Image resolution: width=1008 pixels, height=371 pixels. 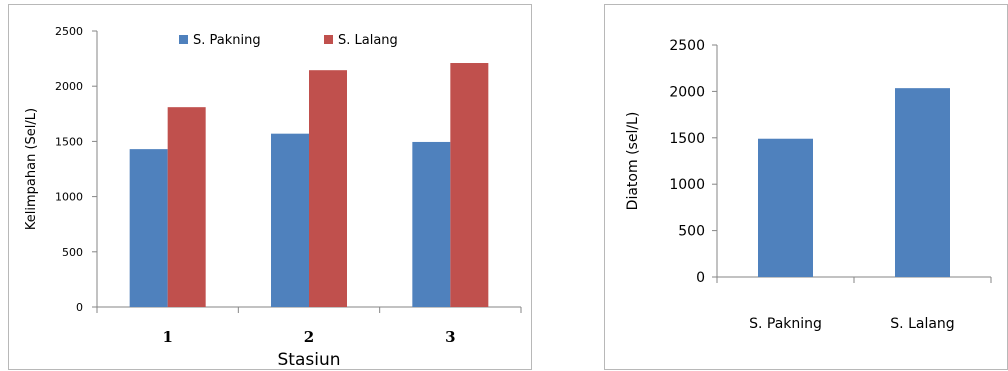 What do you see at coordinates (785, 207) in the screenshot?
I see `bar-s-pakning` at bounding box center [785, 207].